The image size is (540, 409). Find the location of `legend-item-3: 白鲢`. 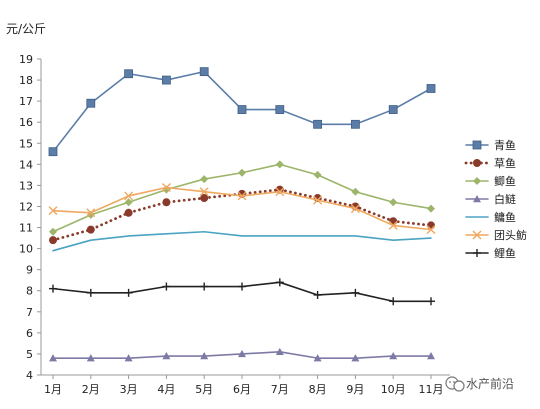

legend-item-3: 白鲢 is located at coordinates (490, 199).